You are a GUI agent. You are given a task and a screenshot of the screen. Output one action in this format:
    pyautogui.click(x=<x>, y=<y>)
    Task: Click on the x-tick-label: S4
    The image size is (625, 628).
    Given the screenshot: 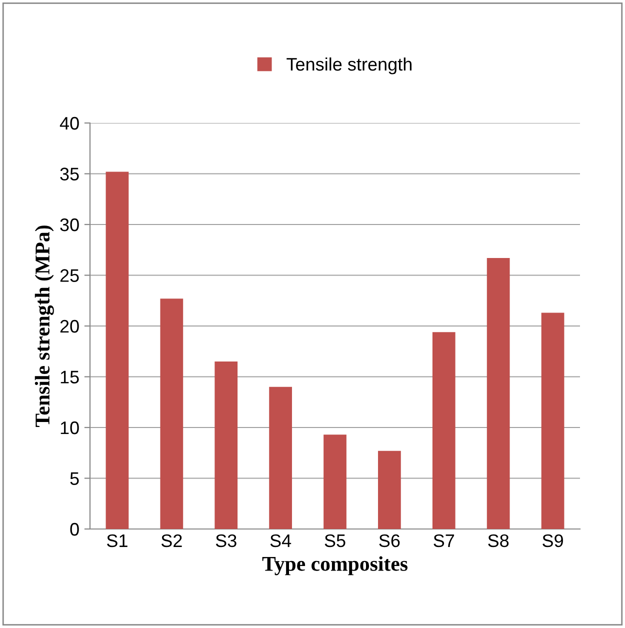 What is the action you would take?
    pyautogui.click(x=281, y=541)
    